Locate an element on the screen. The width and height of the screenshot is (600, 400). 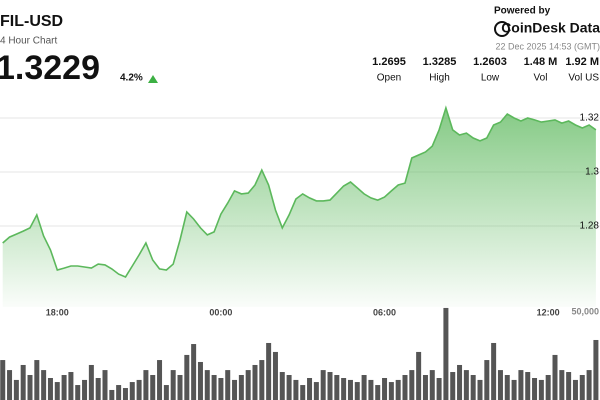
stat-value: 1.2695 is located at coordinates (389, 62).